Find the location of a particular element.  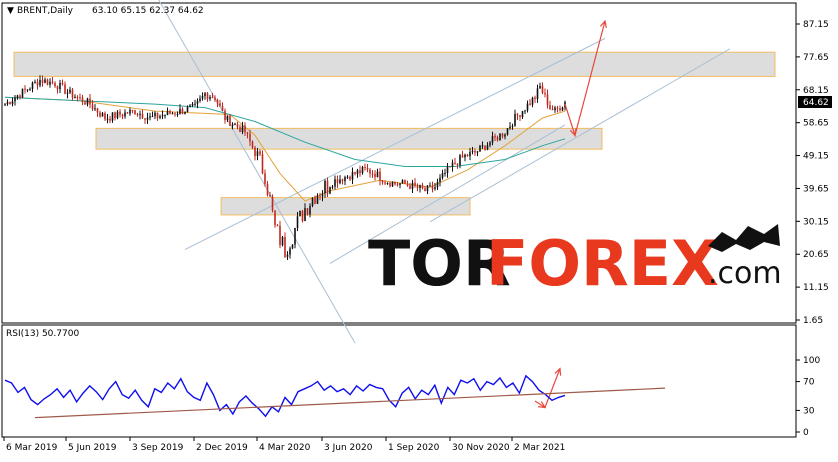

price-tick-label: 39.65 is located at coordinates (816, 189).